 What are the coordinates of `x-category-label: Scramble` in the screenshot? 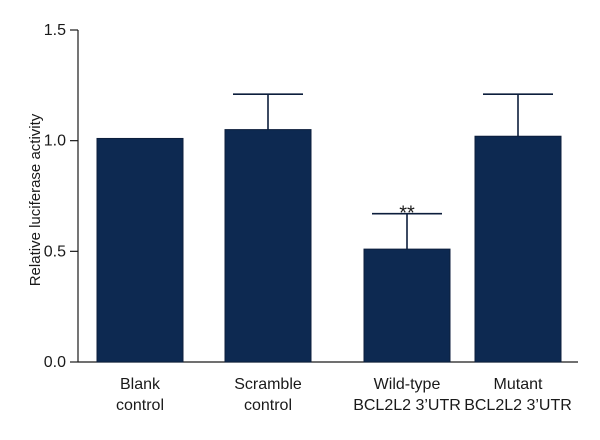 It's located at (268, 384).